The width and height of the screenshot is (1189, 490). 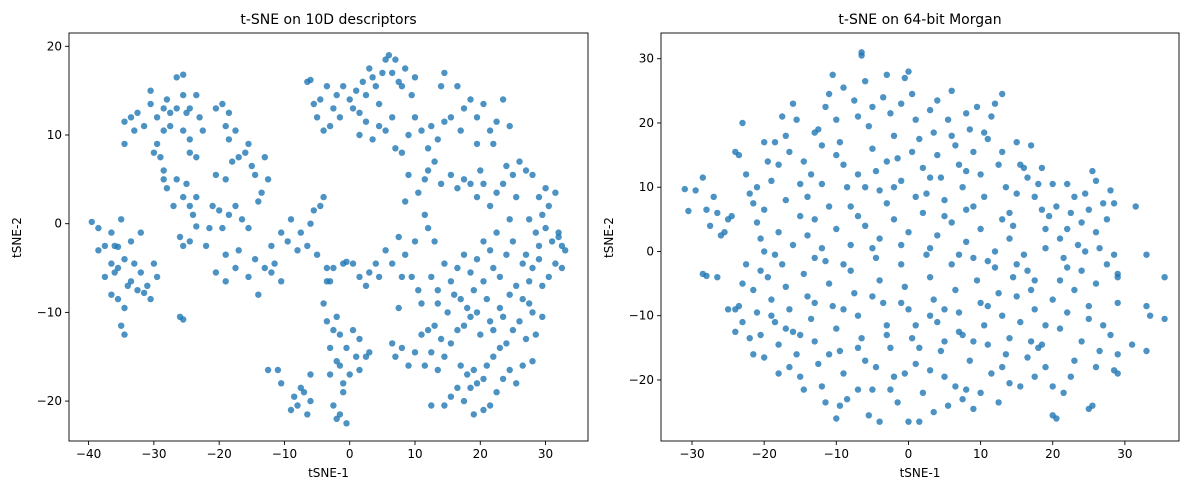 What do you see at coordinates (545, 454) in the screenshot?
I see `x-tick-label: 30` at bounding box center [545, 454].